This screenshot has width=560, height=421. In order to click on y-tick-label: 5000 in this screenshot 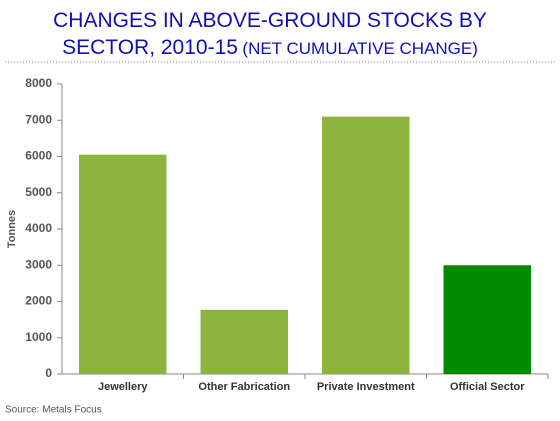, I will do `click(38, 192)`.